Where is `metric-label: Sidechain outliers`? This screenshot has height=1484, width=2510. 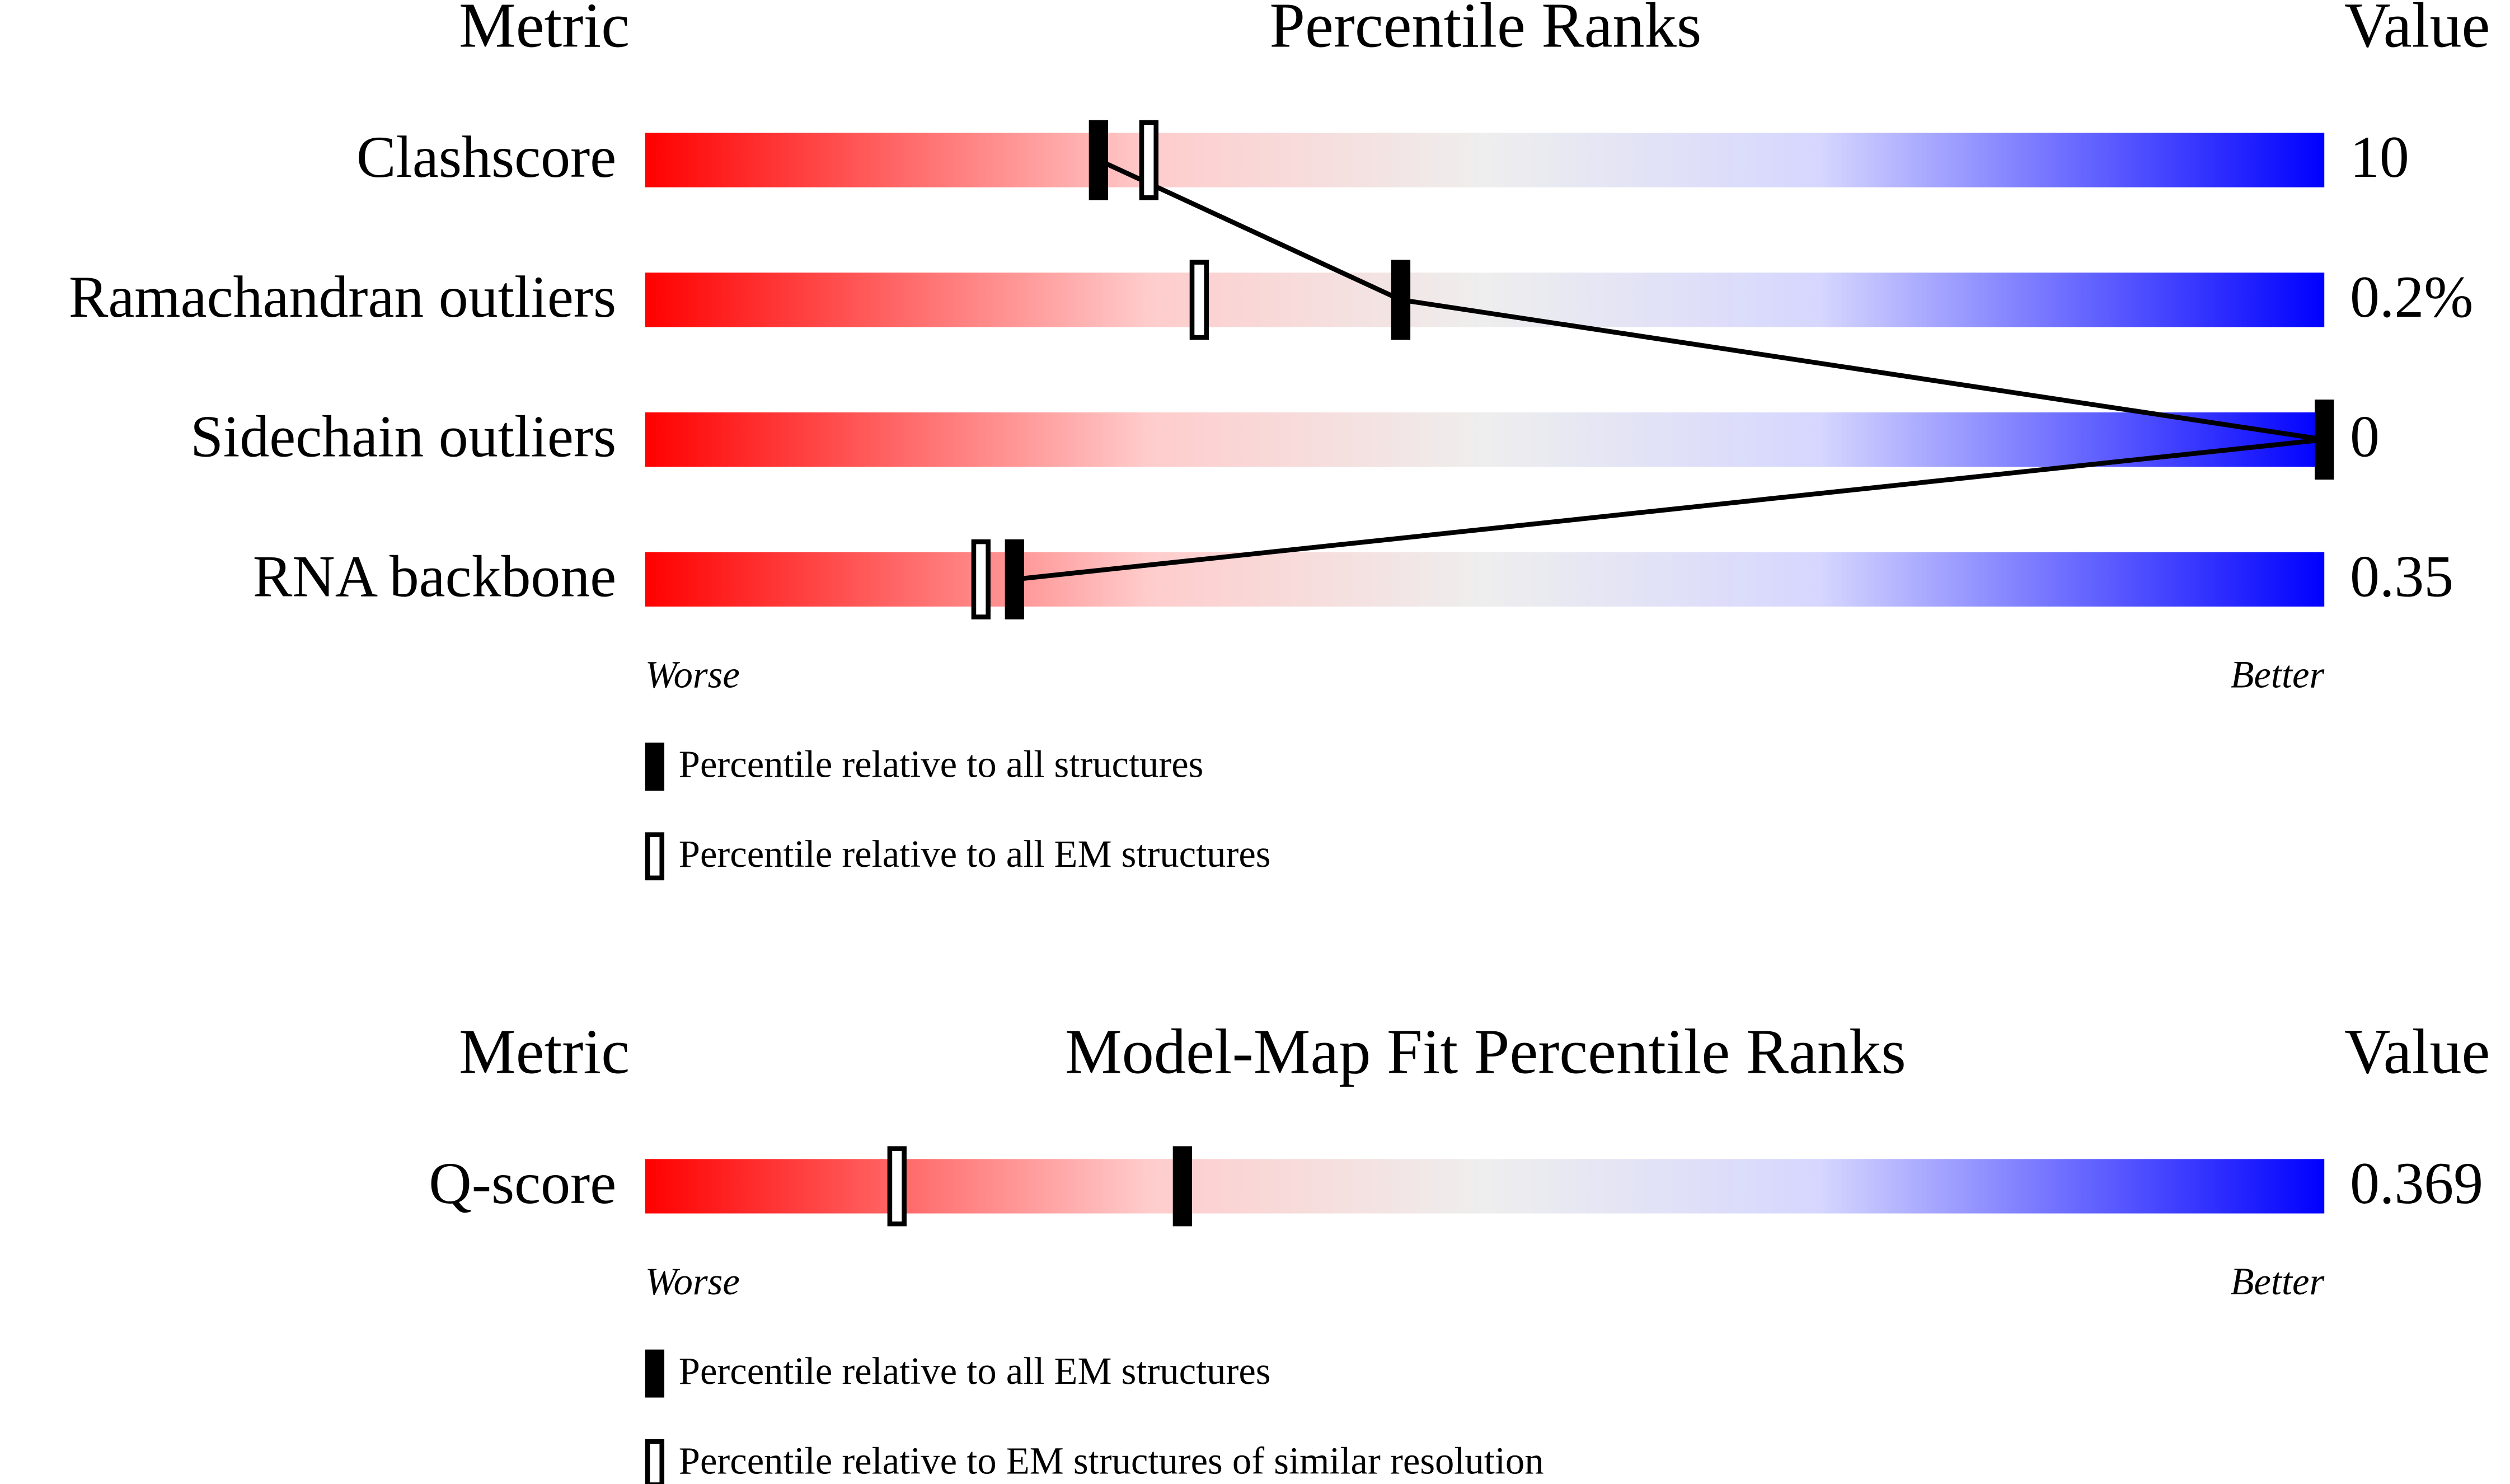
metric-label: Sidechain outliers is located at coordinates (403, 436).